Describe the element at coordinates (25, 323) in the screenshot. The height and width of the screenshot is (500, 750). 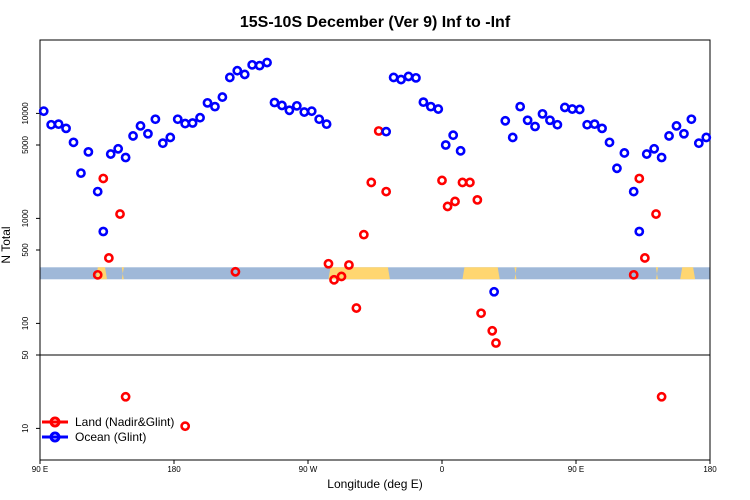
I see `y-tick-label: 100` at that location.